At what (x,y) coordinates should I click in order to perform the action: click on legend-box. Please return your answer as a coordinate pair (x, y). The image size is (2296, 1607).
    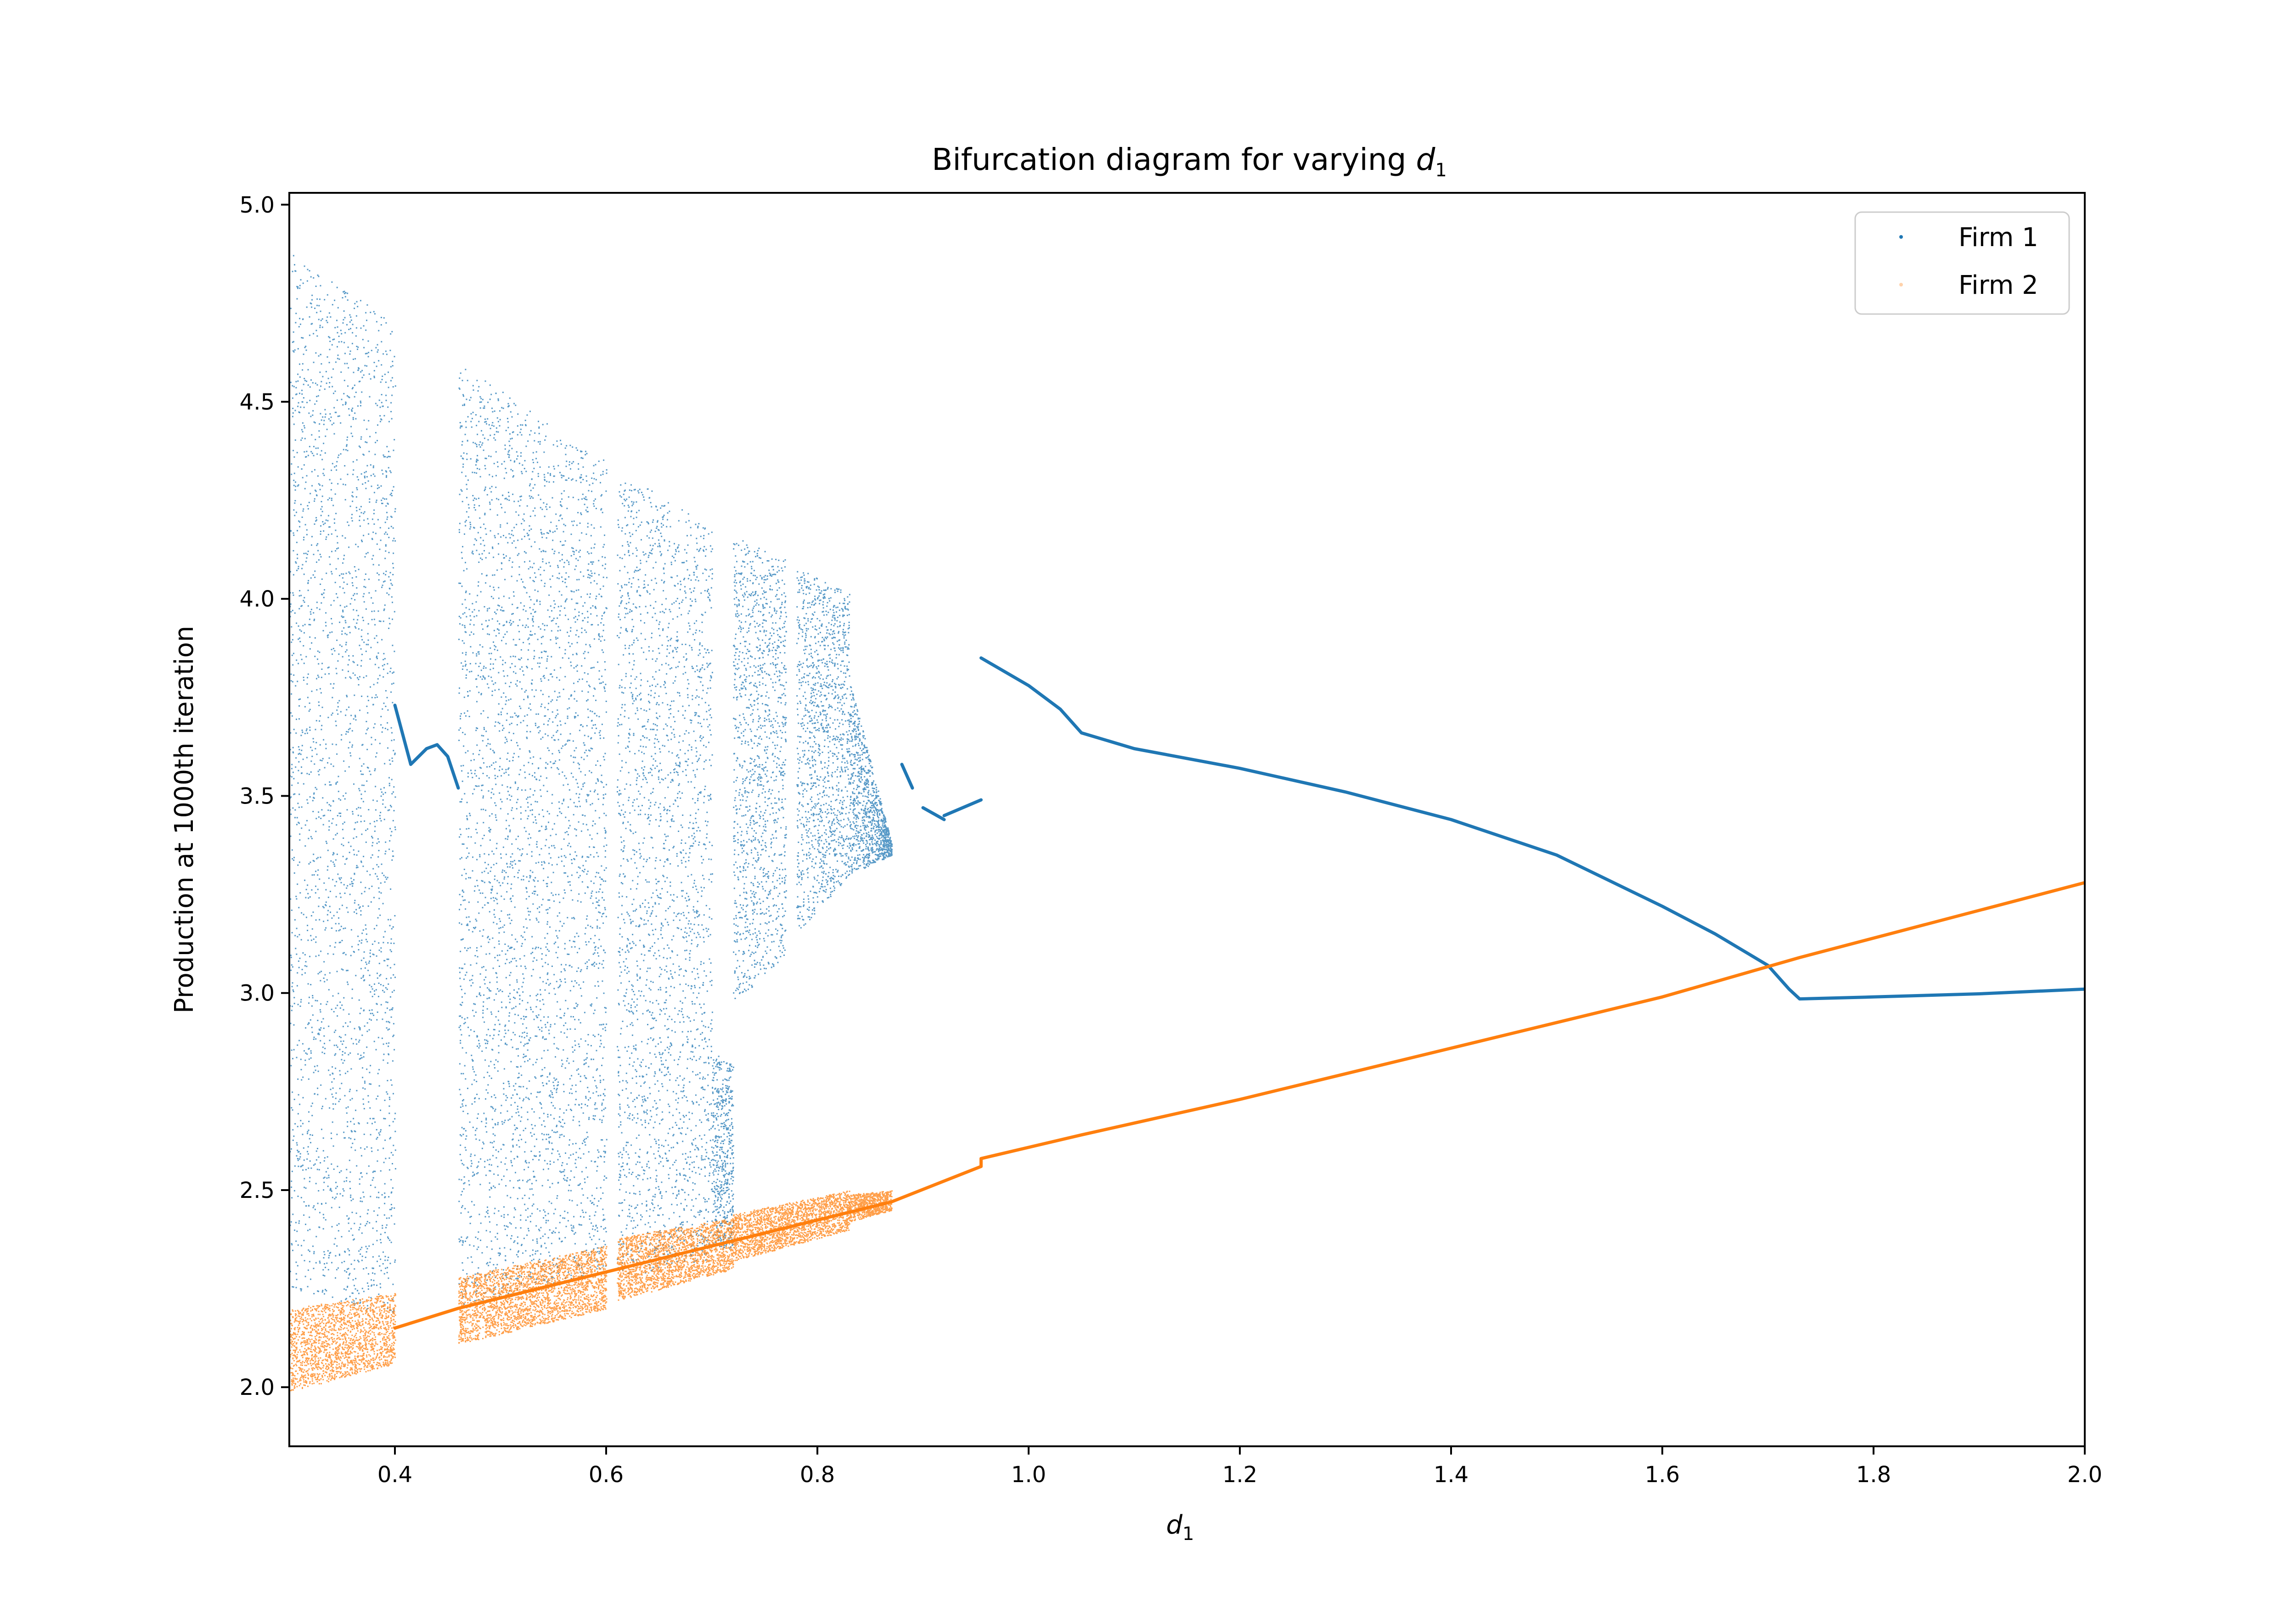
    Looking at the image, I should click on (1962, 263).